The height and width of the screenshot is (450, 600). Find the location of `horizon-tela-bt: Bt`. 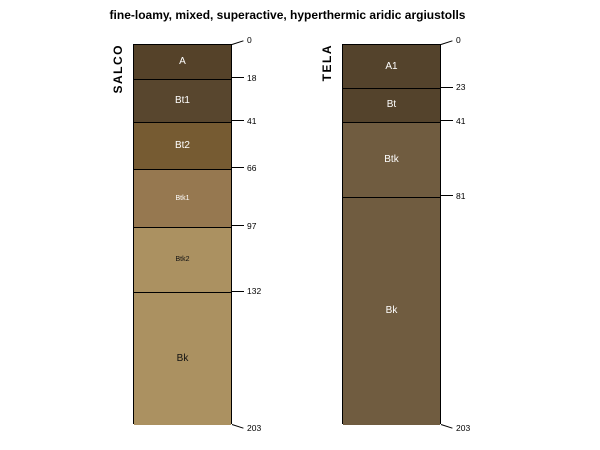

horizon-tela-bt: Bt is located at coordinates (391, 105).